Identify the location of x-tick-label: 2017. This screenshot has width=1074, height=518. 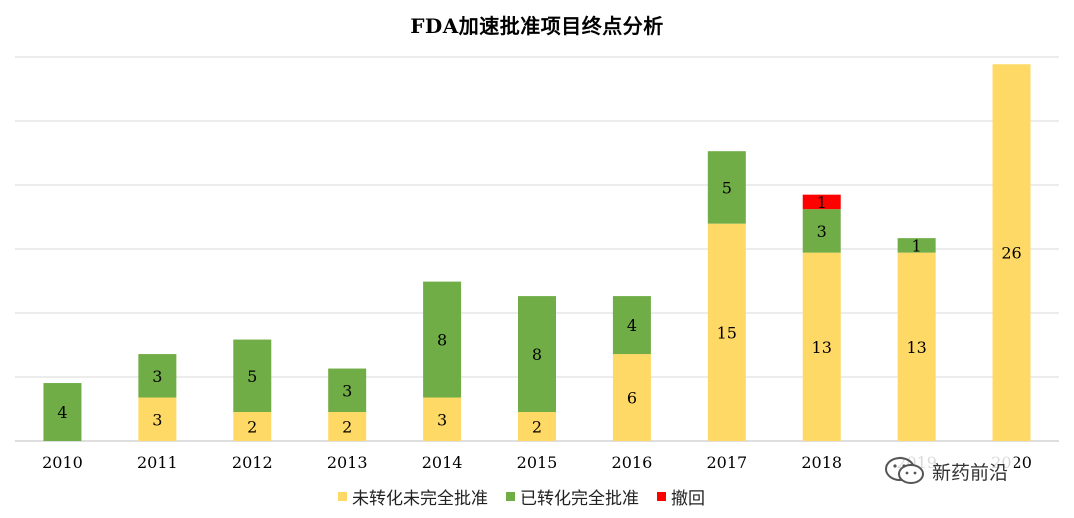
(726, 462).